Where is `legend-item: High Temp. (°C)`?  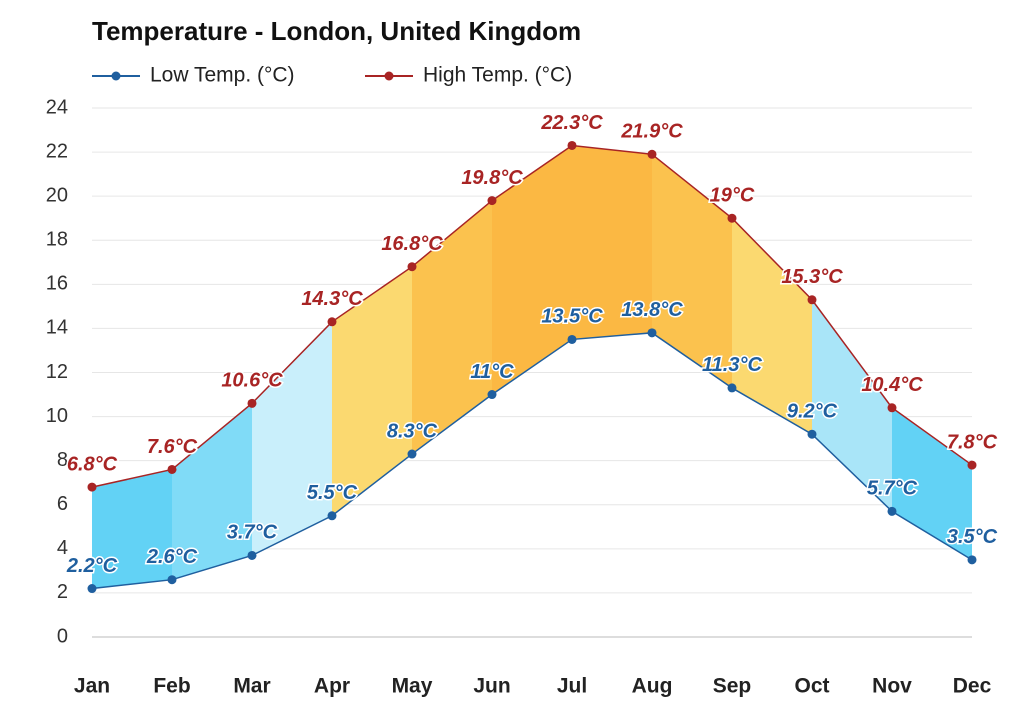 legend-item: High Temp. (°C) is located at coordinates (468, 75).